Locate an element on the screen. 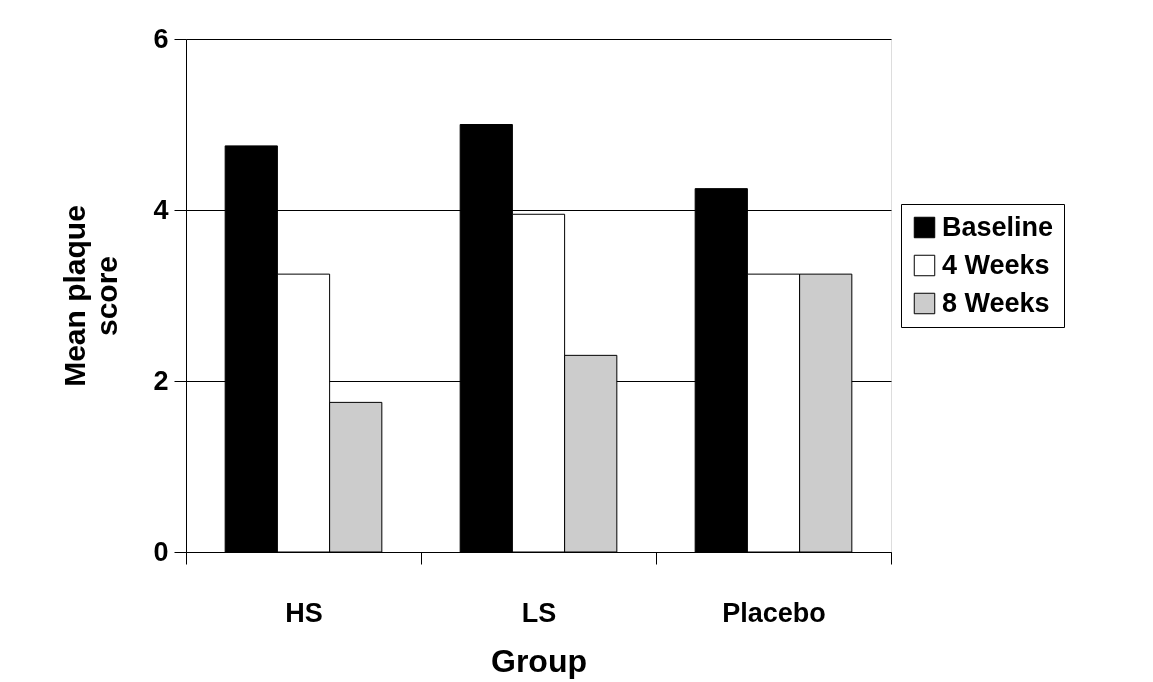  y-tick-label: 0 is located at coordinates (161, 551).